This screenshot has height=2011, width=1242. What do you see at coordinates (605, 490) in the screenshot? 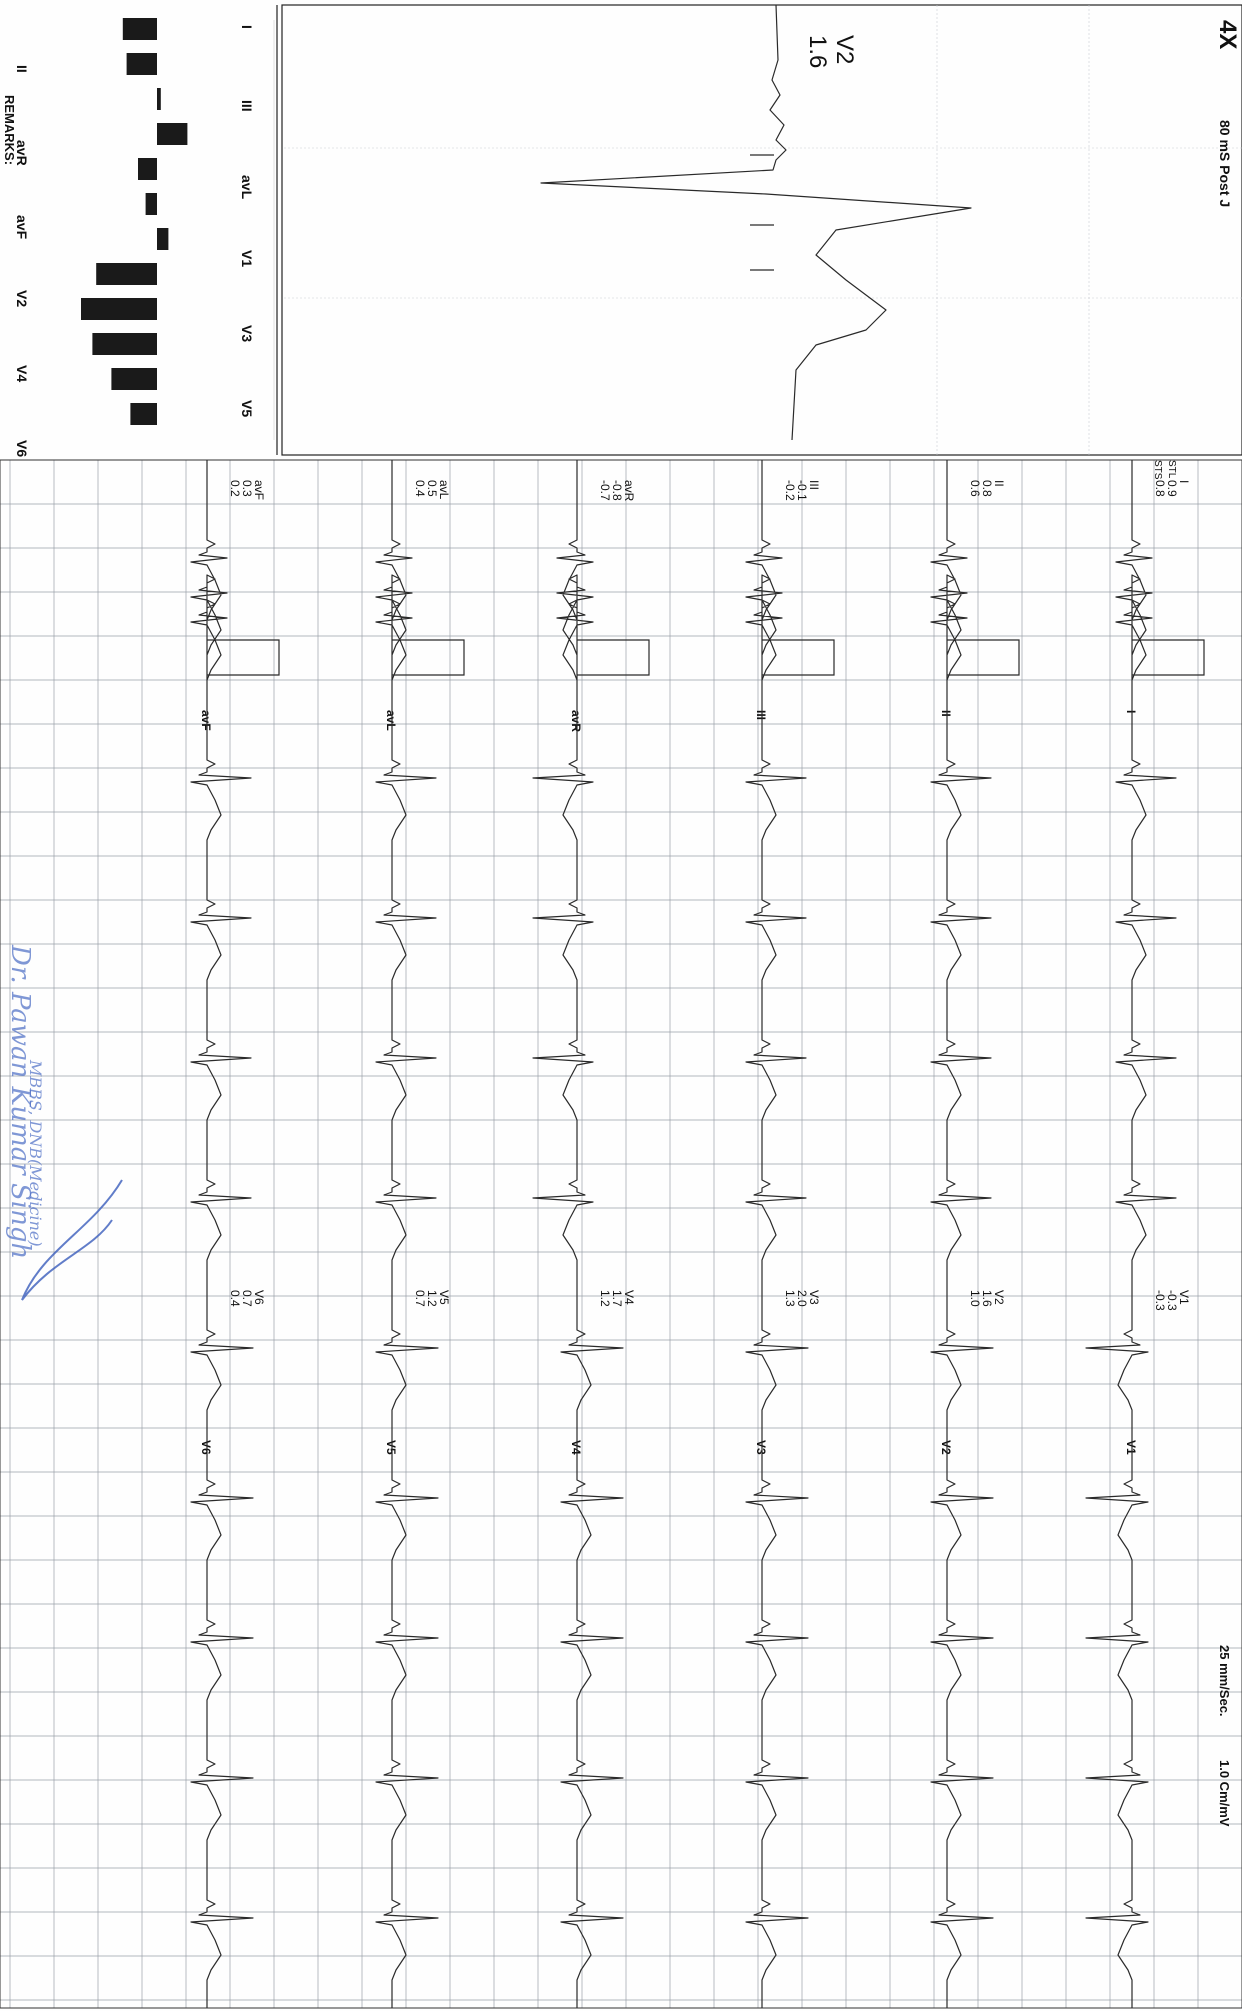
I see `left-sts-value: -0.7` at bounding box center [605, 490].